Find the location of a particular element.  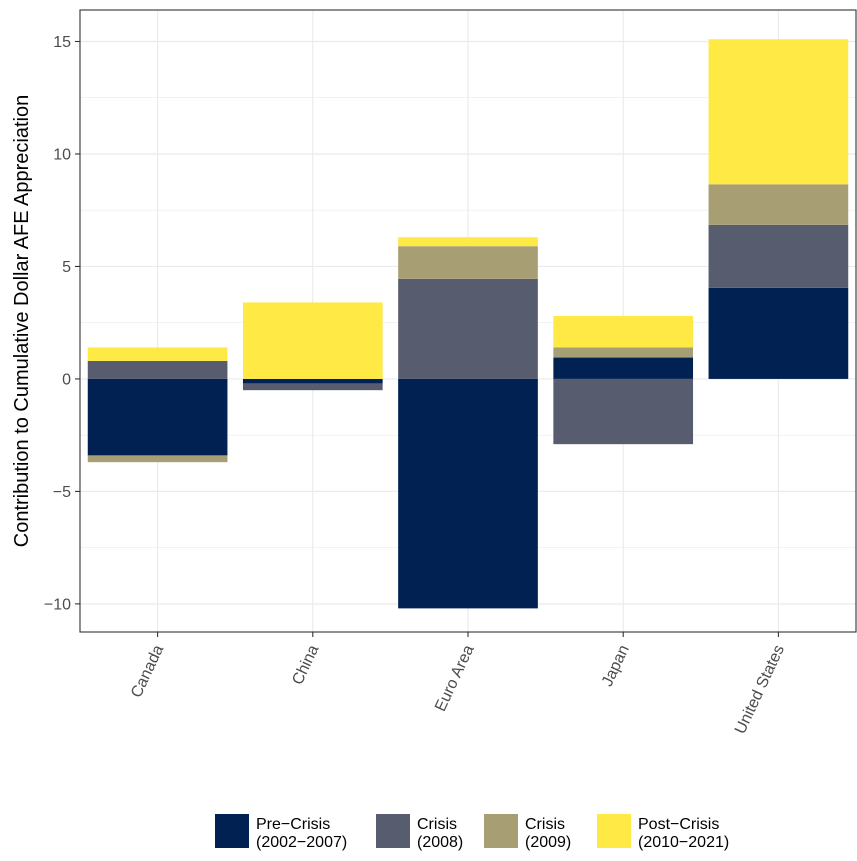

legend-label: Crisis (2009) is located at coordinates (548, 833).